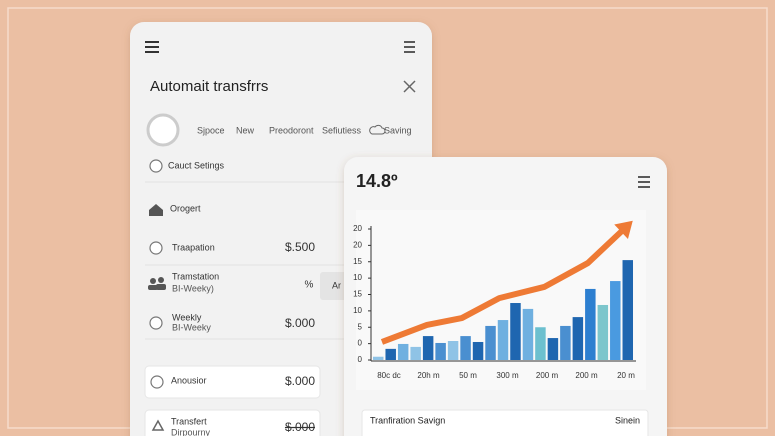 The image size is (775, 436). What do you see at coordinates (191, 327) in the screenshot?
I see `row-sublabel: BI-Weeky` at bounding box center [191, 327].